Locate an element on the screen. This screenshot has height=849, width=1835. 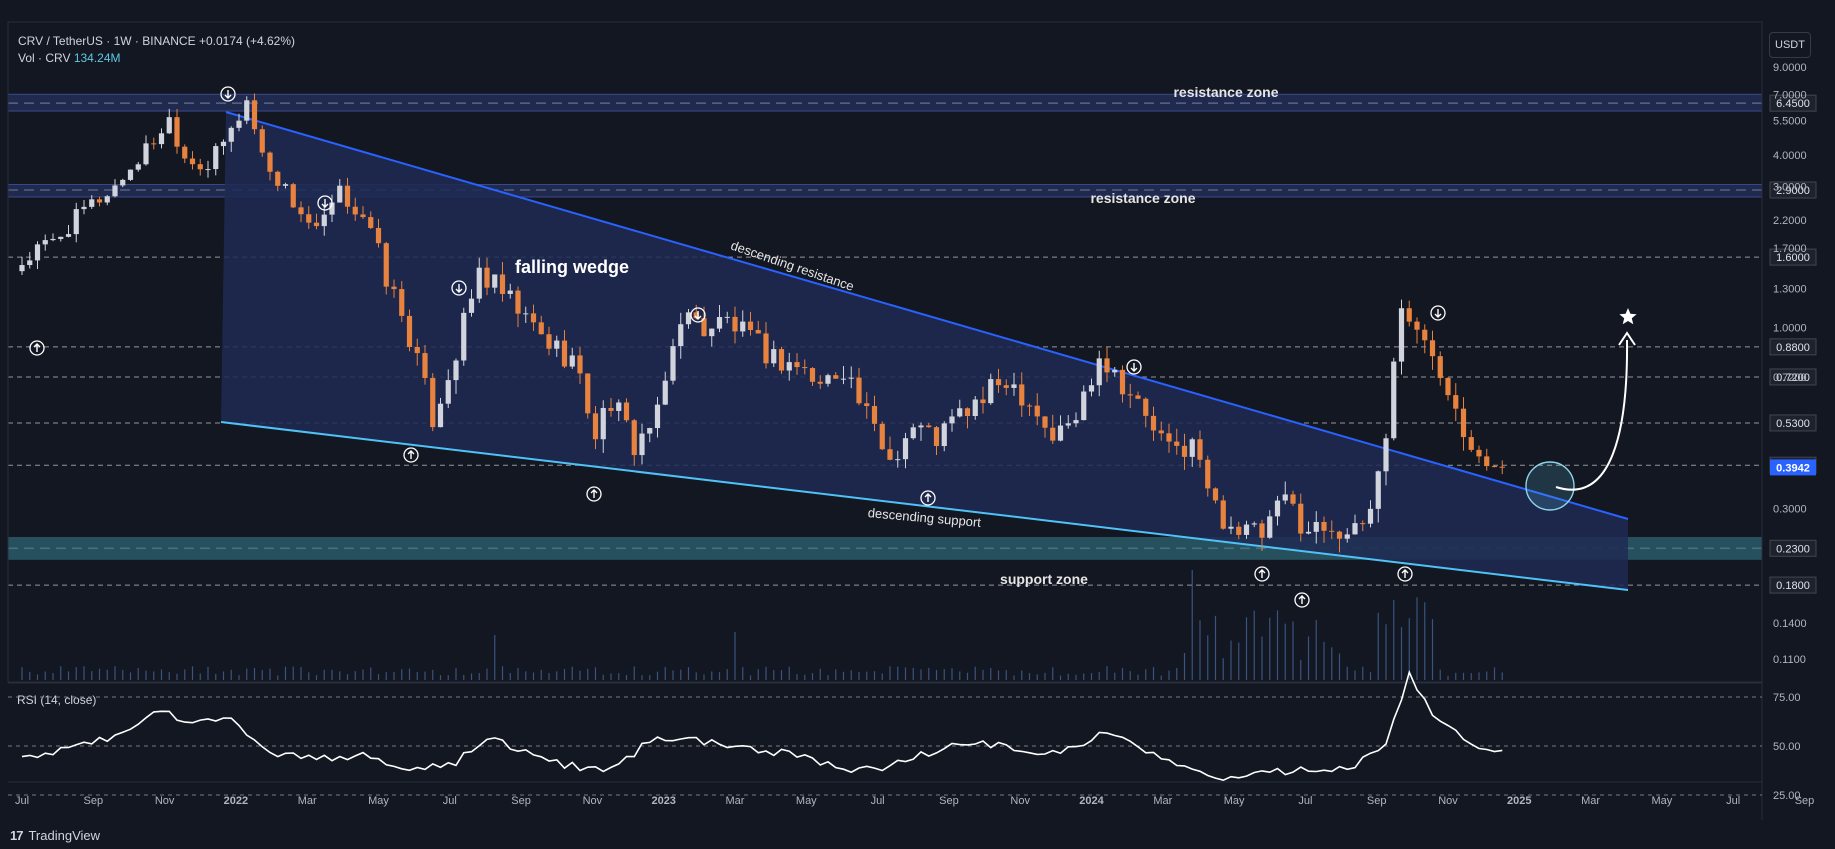
x-tick-22: Mar is located at coordinates (1590, 801).